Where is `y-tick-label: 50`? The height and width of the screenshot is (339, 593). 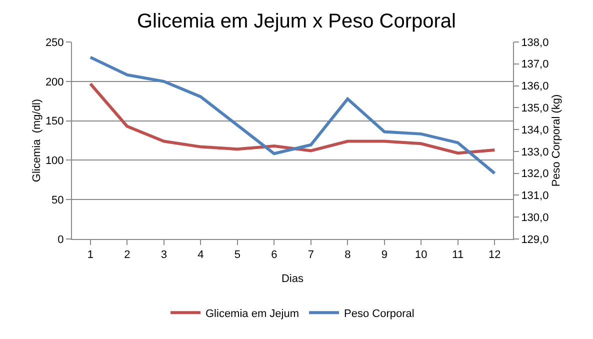 y-tick-label: 50 is located at coordinates (58, 200).